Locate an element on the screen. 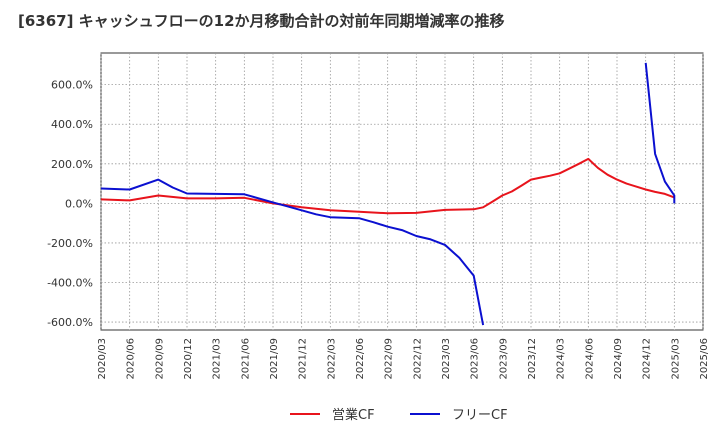  legend-label: フリーCF is located at coordinates (480, 415).